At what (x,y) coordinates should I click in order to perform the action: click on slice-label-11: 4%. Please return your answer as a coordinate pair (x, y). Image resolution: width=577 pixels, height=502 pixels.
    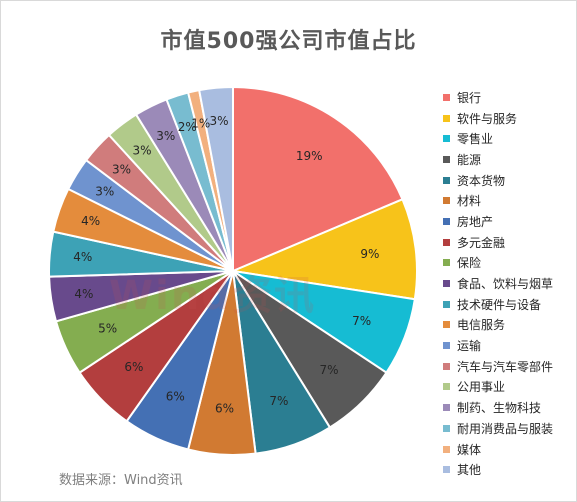
    Looking at the image, I should click on (90, 221).